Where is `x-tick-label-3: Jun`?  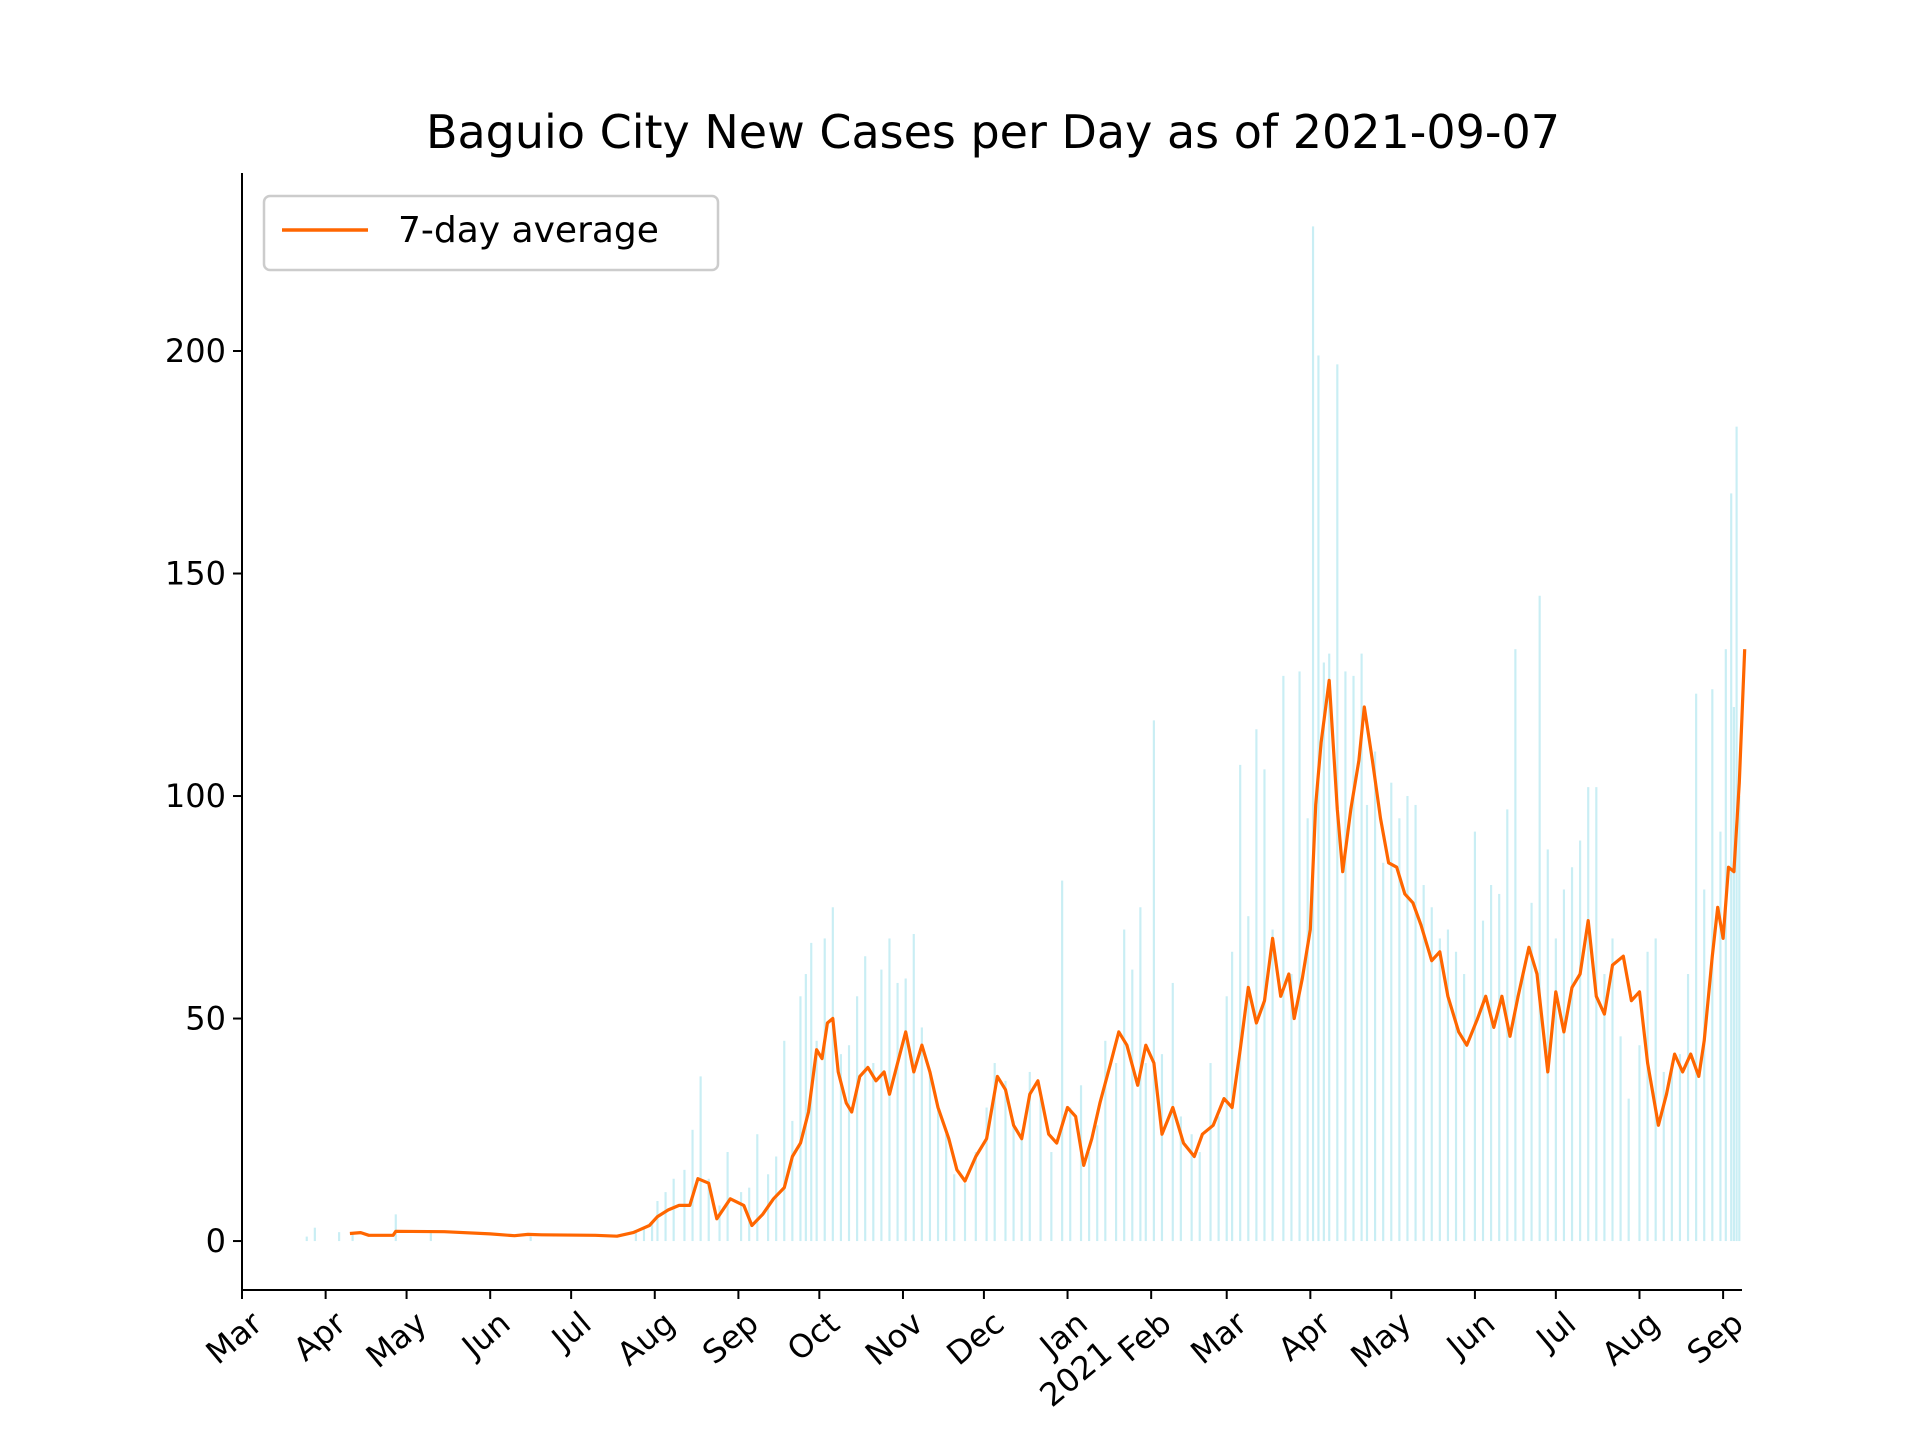
x-tick-label-3: Jun is located at coordinates (485, 1335).